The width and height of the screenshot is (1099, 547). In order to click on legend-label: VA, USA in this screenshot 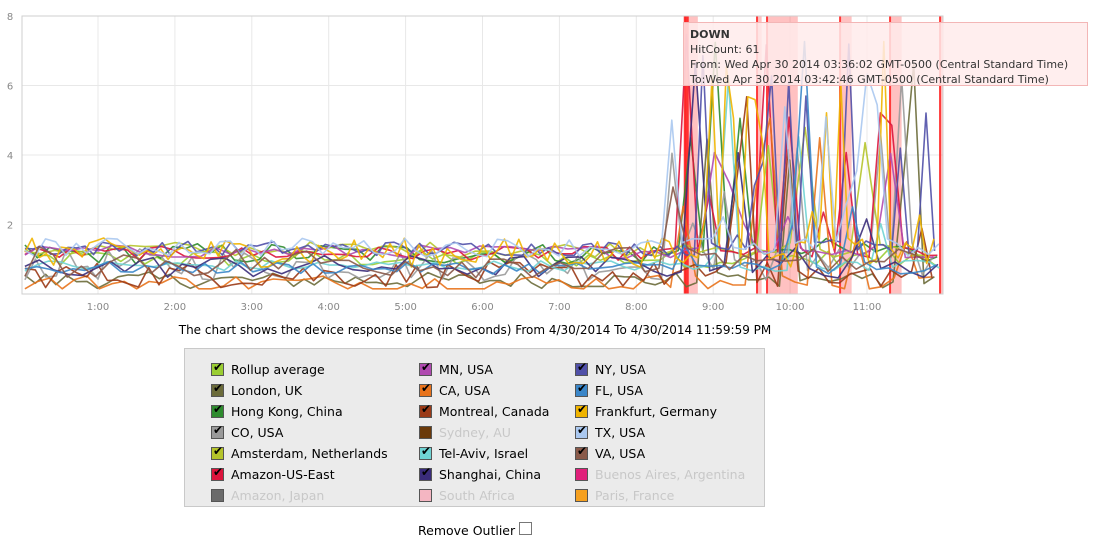, I will do `click(620, 453)`.